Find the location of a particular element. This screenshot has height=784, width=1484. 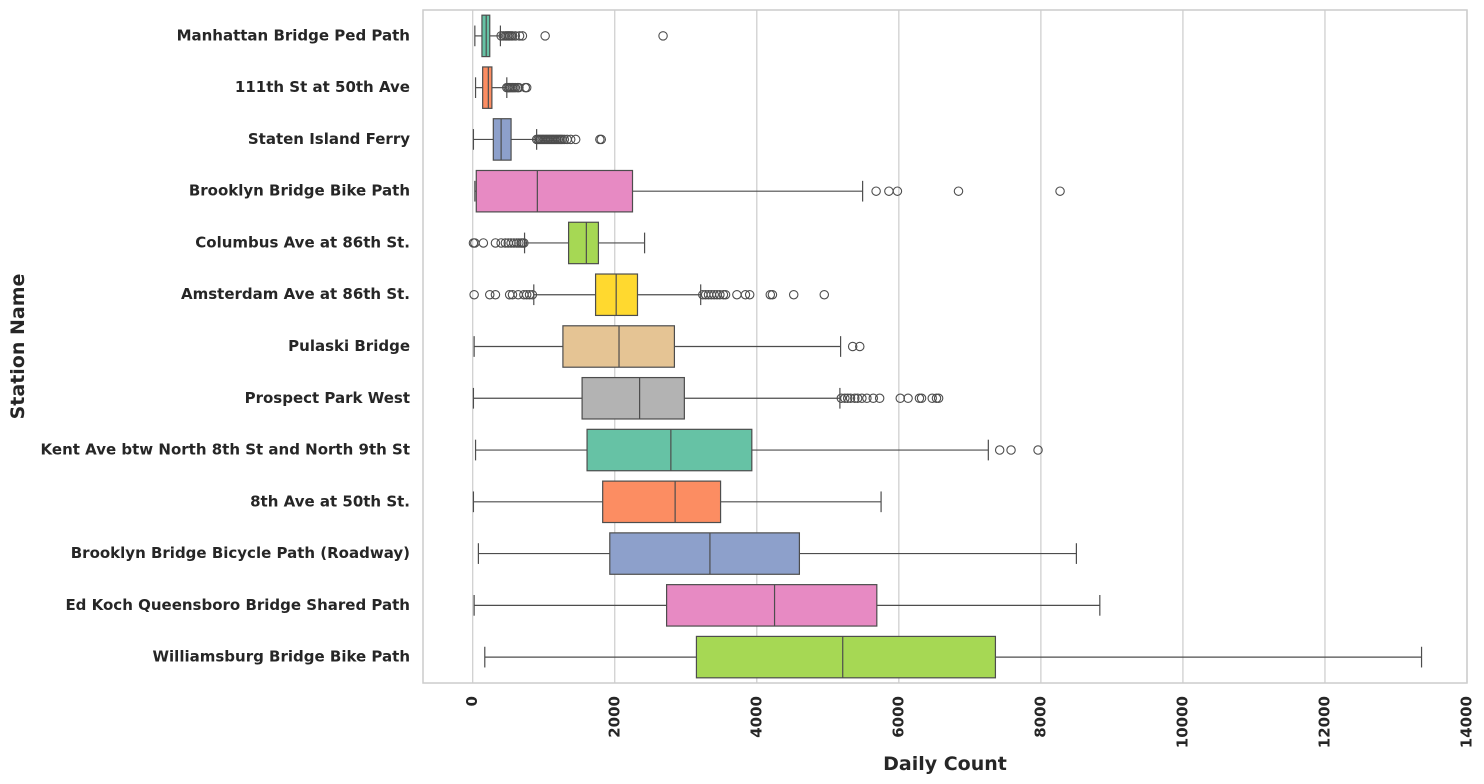

y-tick-label: Prospect Park West is located at coordinates (327, 398).